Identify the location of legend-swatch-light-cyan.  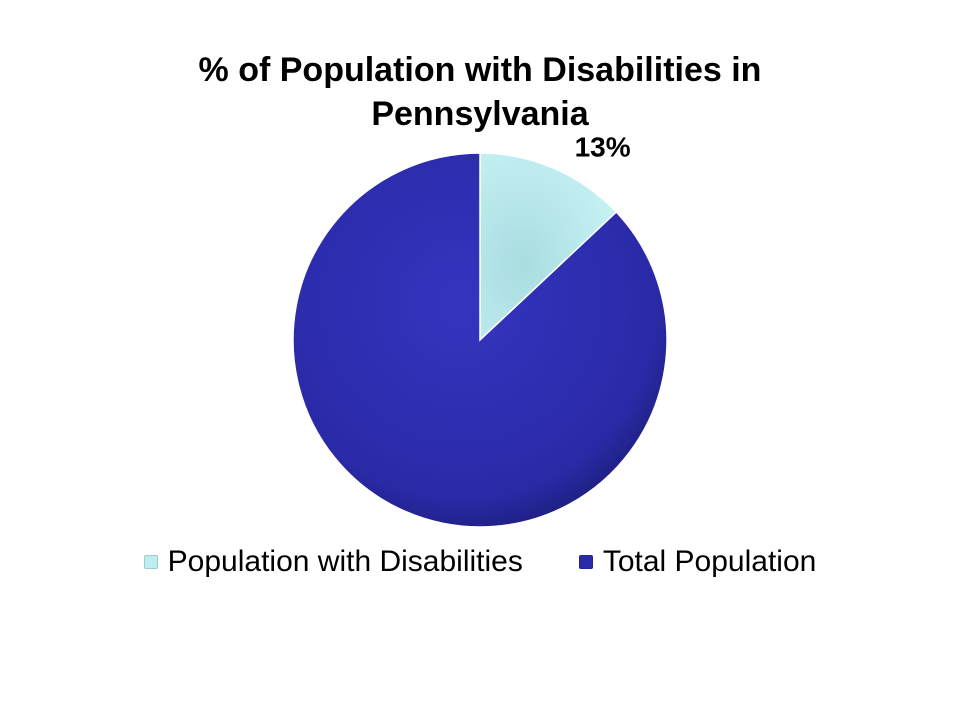
(150, 562).